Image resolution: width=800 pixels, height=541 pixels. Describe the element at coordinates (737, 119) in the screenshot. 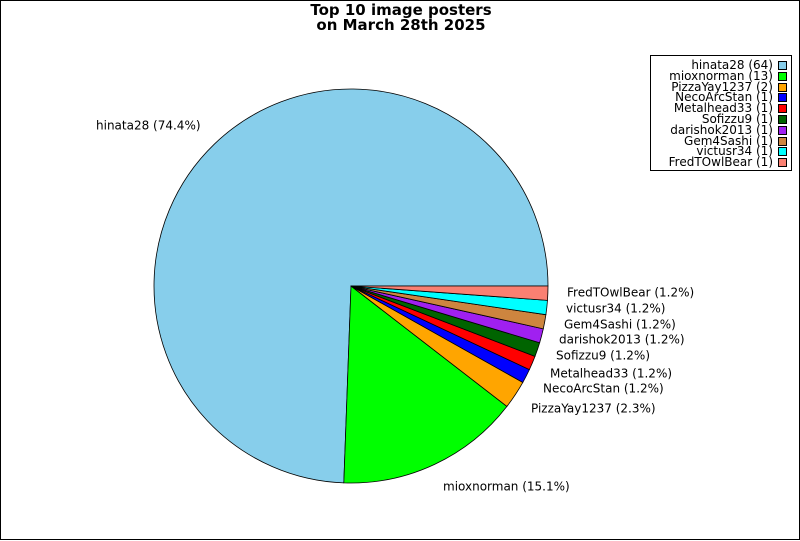

I see `legend-label: Sofizzu9 (1)` at that location.